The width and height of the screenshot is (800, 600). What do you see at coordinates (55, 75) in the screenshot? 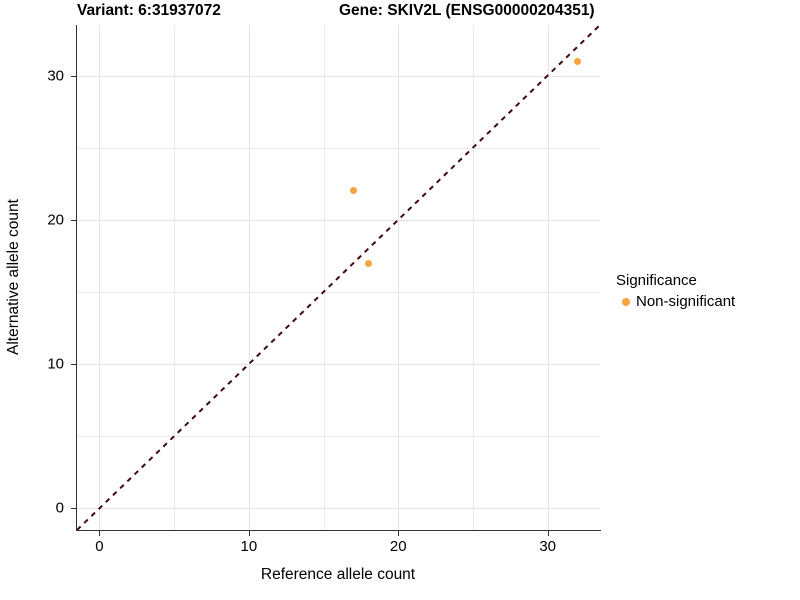
I see `y-axis-tick-label: 30` at bounding box center [55, 75].